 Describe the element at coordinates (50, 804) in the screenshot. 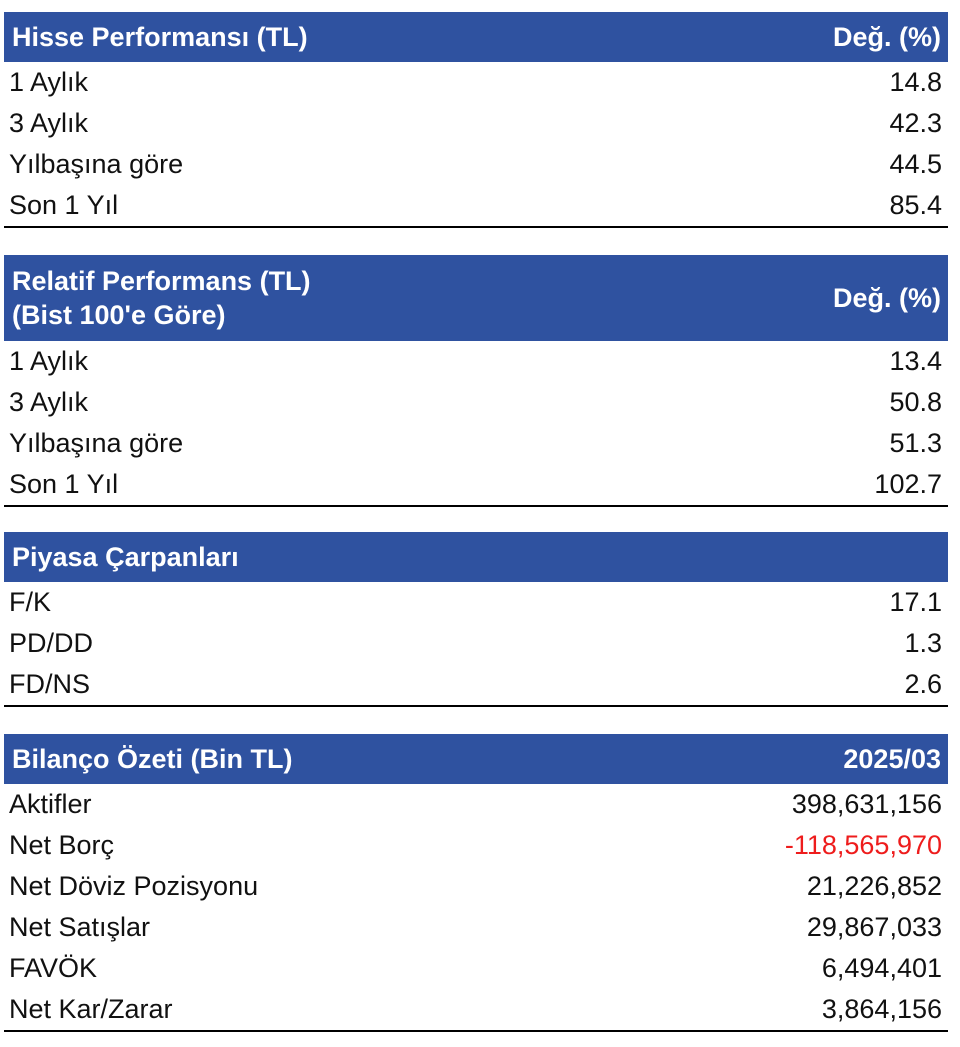

I see `row-label: Aktifler` at that location.